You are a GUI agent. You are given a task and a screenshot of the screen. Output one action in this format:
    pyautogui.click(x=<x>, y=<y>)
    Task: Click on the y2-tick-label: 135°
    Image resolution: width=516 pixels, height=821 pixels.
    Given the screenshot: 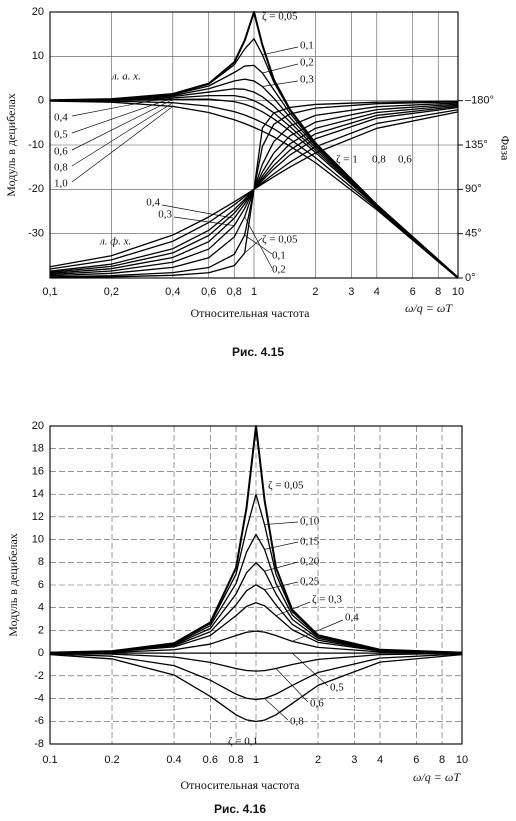 What is the action you would take?
    pyautogui.click(x=476, y=145)
    